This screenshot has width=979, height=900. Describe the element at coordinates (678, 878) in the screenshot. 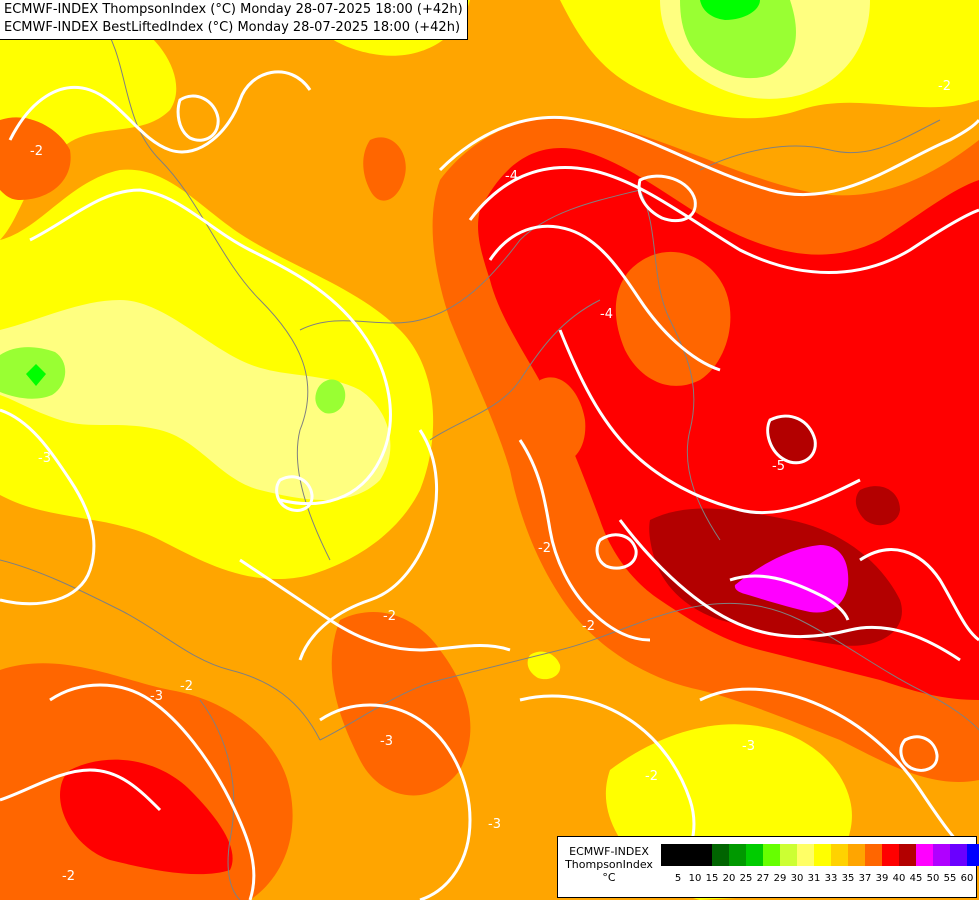

I see `legend-tick-label: 5` at that location.